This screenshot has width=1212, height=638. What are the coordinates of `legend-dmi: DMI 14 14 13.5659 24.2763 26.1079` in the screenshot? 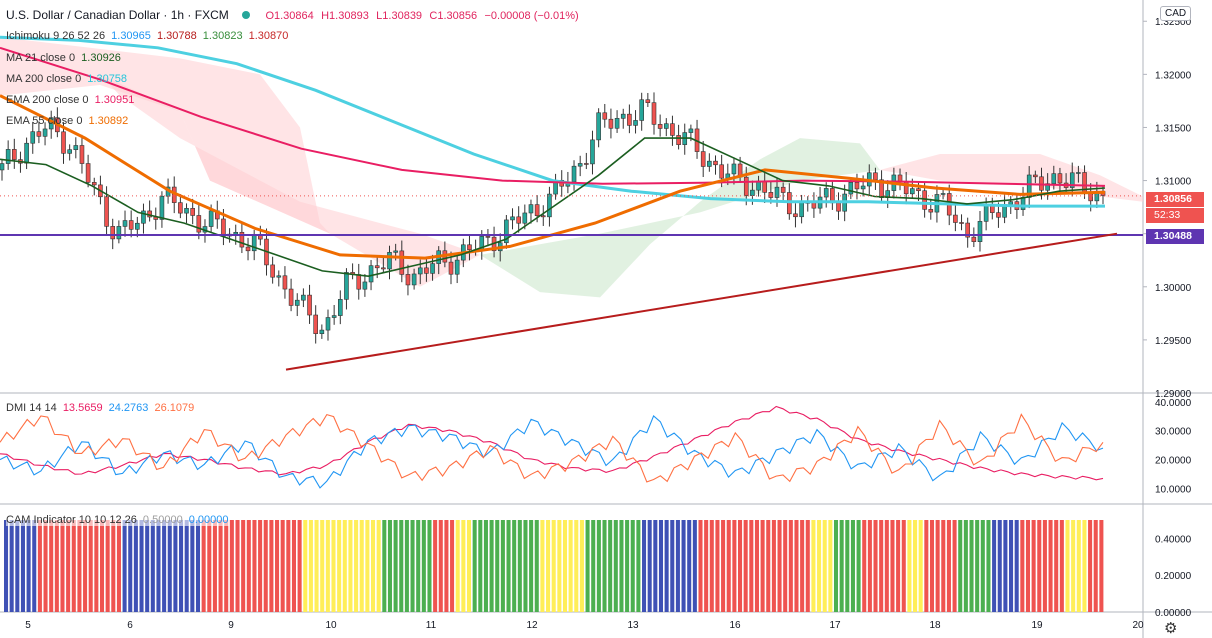 It's located at (100, 408).